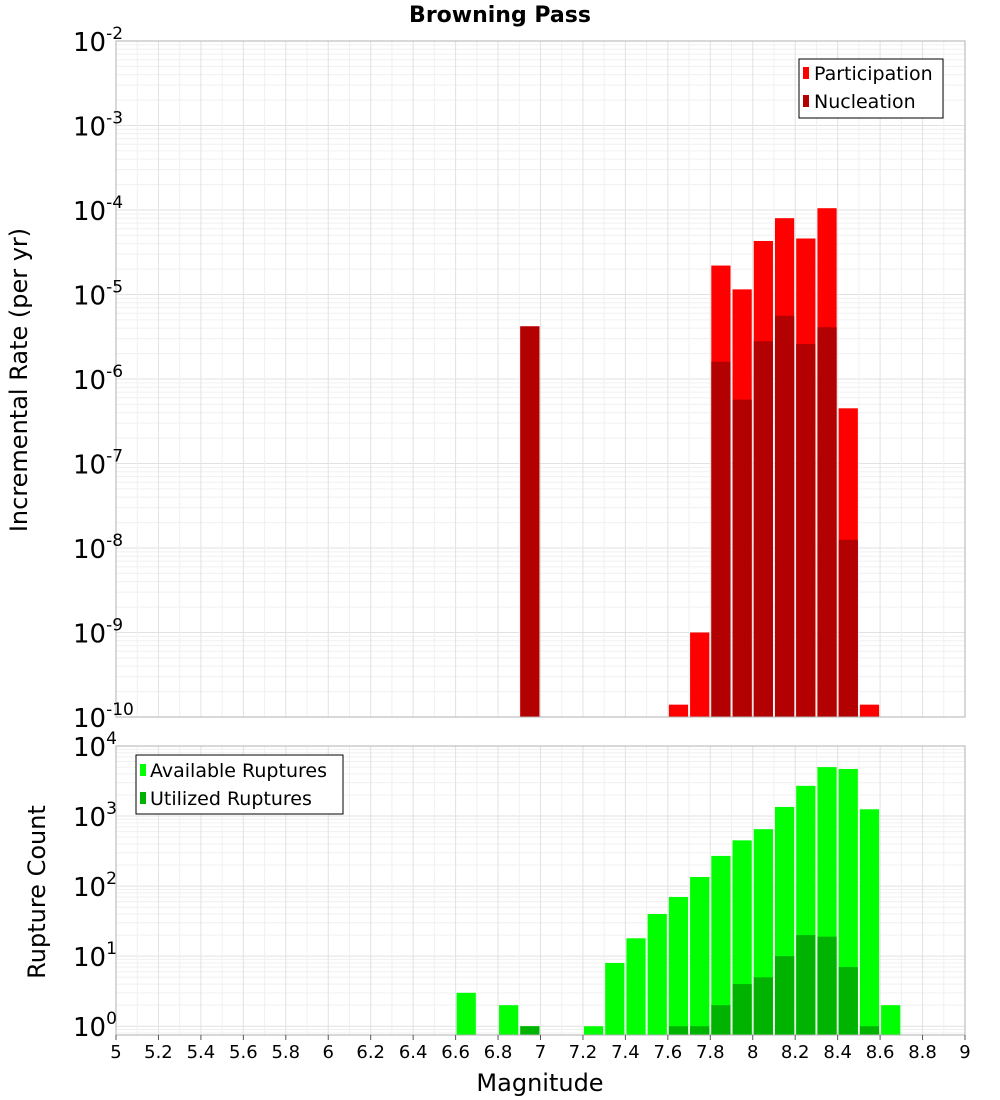 Image resolution: width=1000 pixels, height=1100 pixels. What do you see at coordinates (806, 101) in the screenshot?
I see `legend-swatch-nucleation` at bounding box center [806, 101].